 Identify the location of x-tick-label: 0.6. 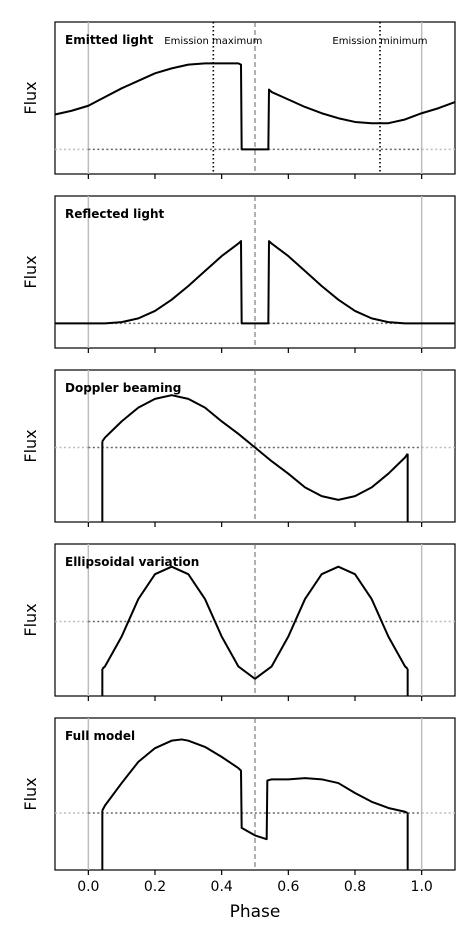
(288, 887).